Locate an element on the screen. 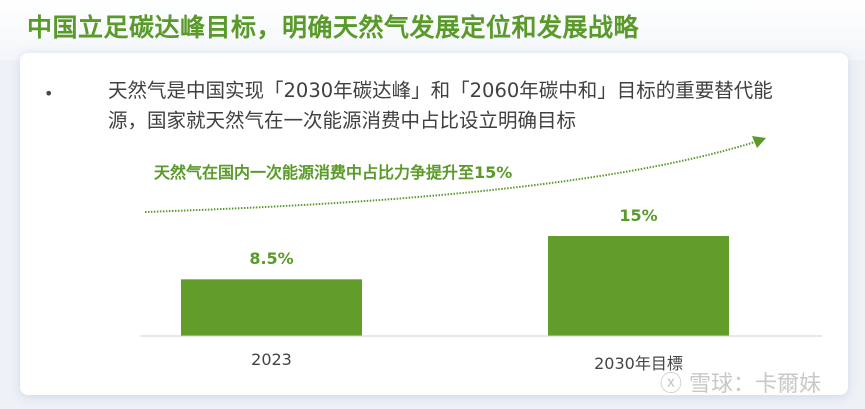 The height and width of the screenshot is (409, 865). data-label: 8.5% is located at coordinates (271, 259).